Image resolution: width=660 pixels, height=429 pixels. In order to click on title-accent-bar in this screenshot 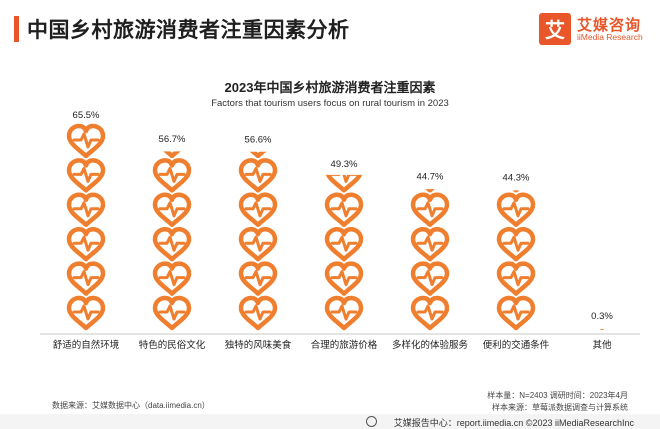, I will do `click(16, 29)`.